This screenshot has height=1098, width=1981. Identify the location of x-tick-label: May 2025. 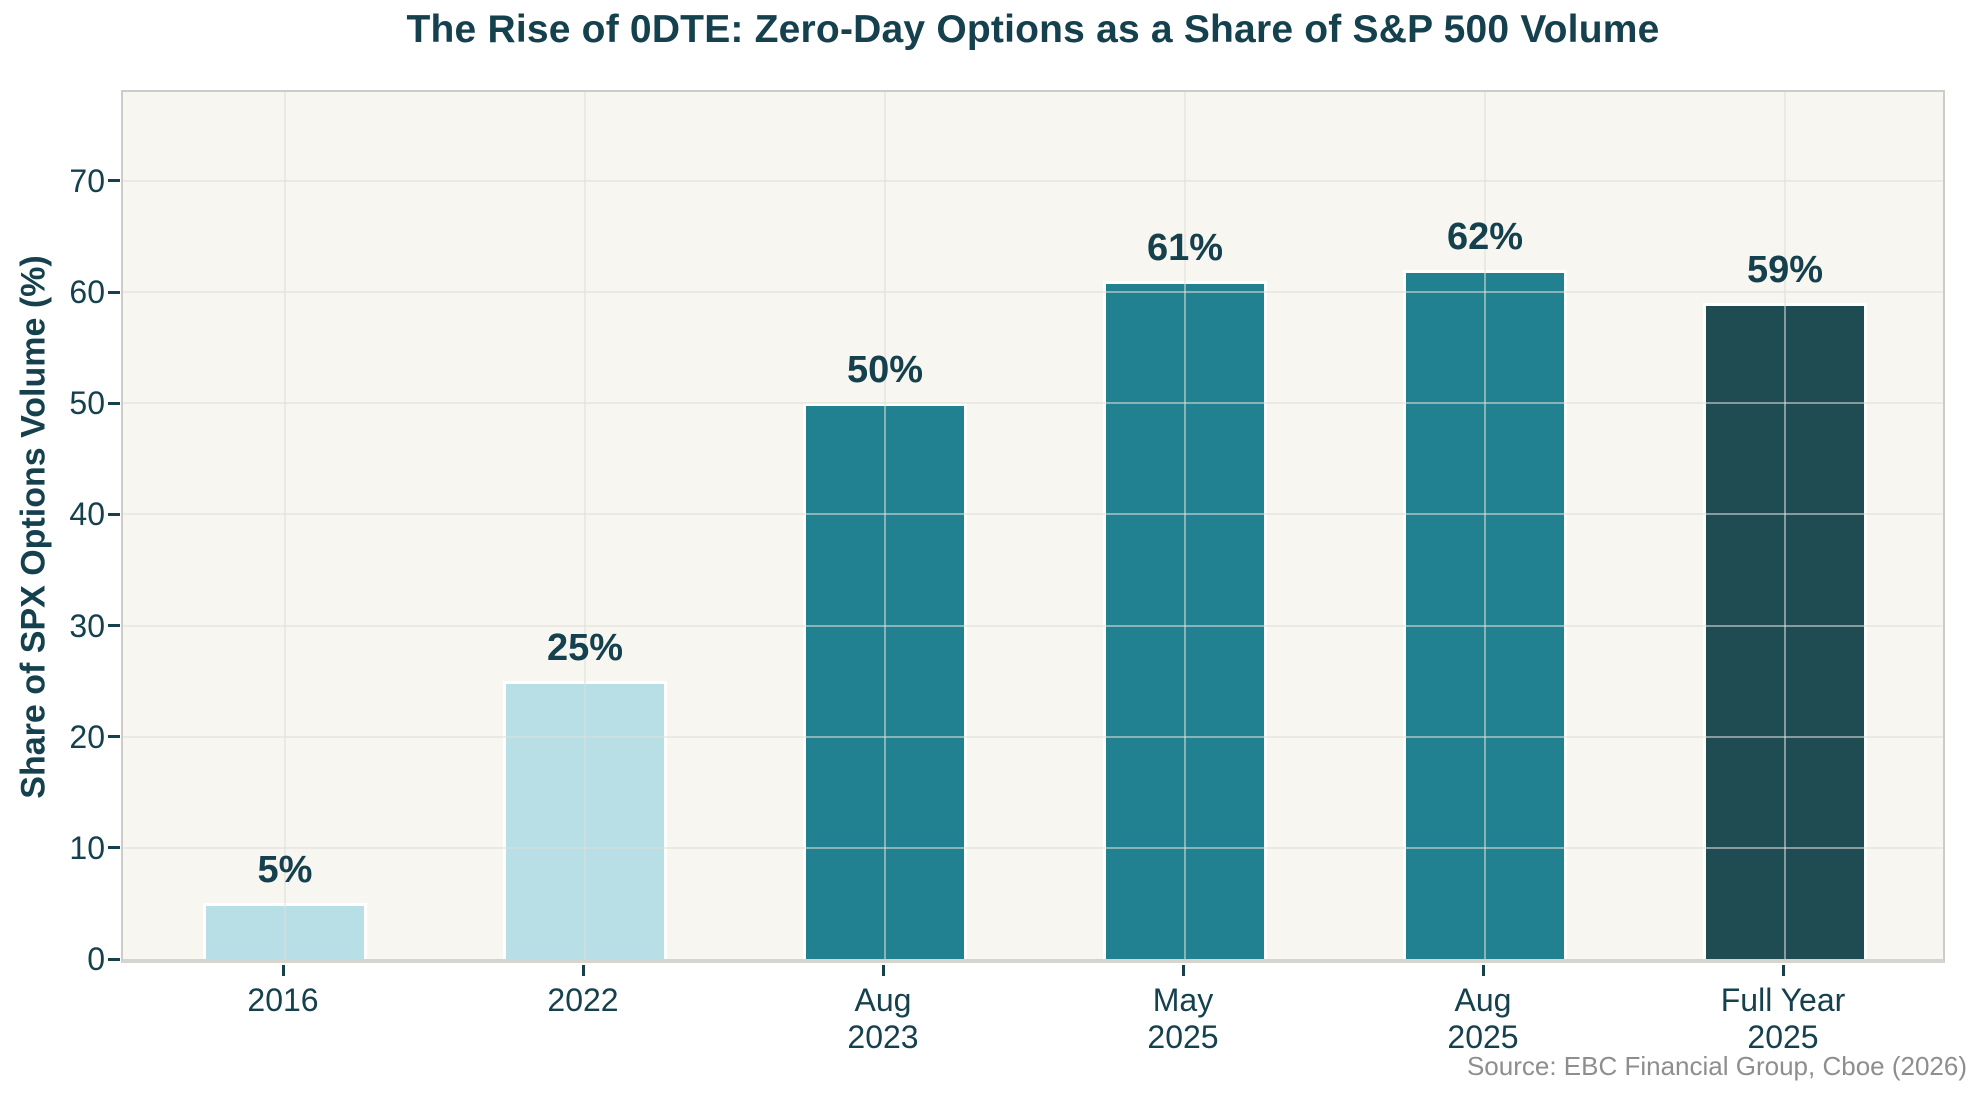
(1183, 1019).